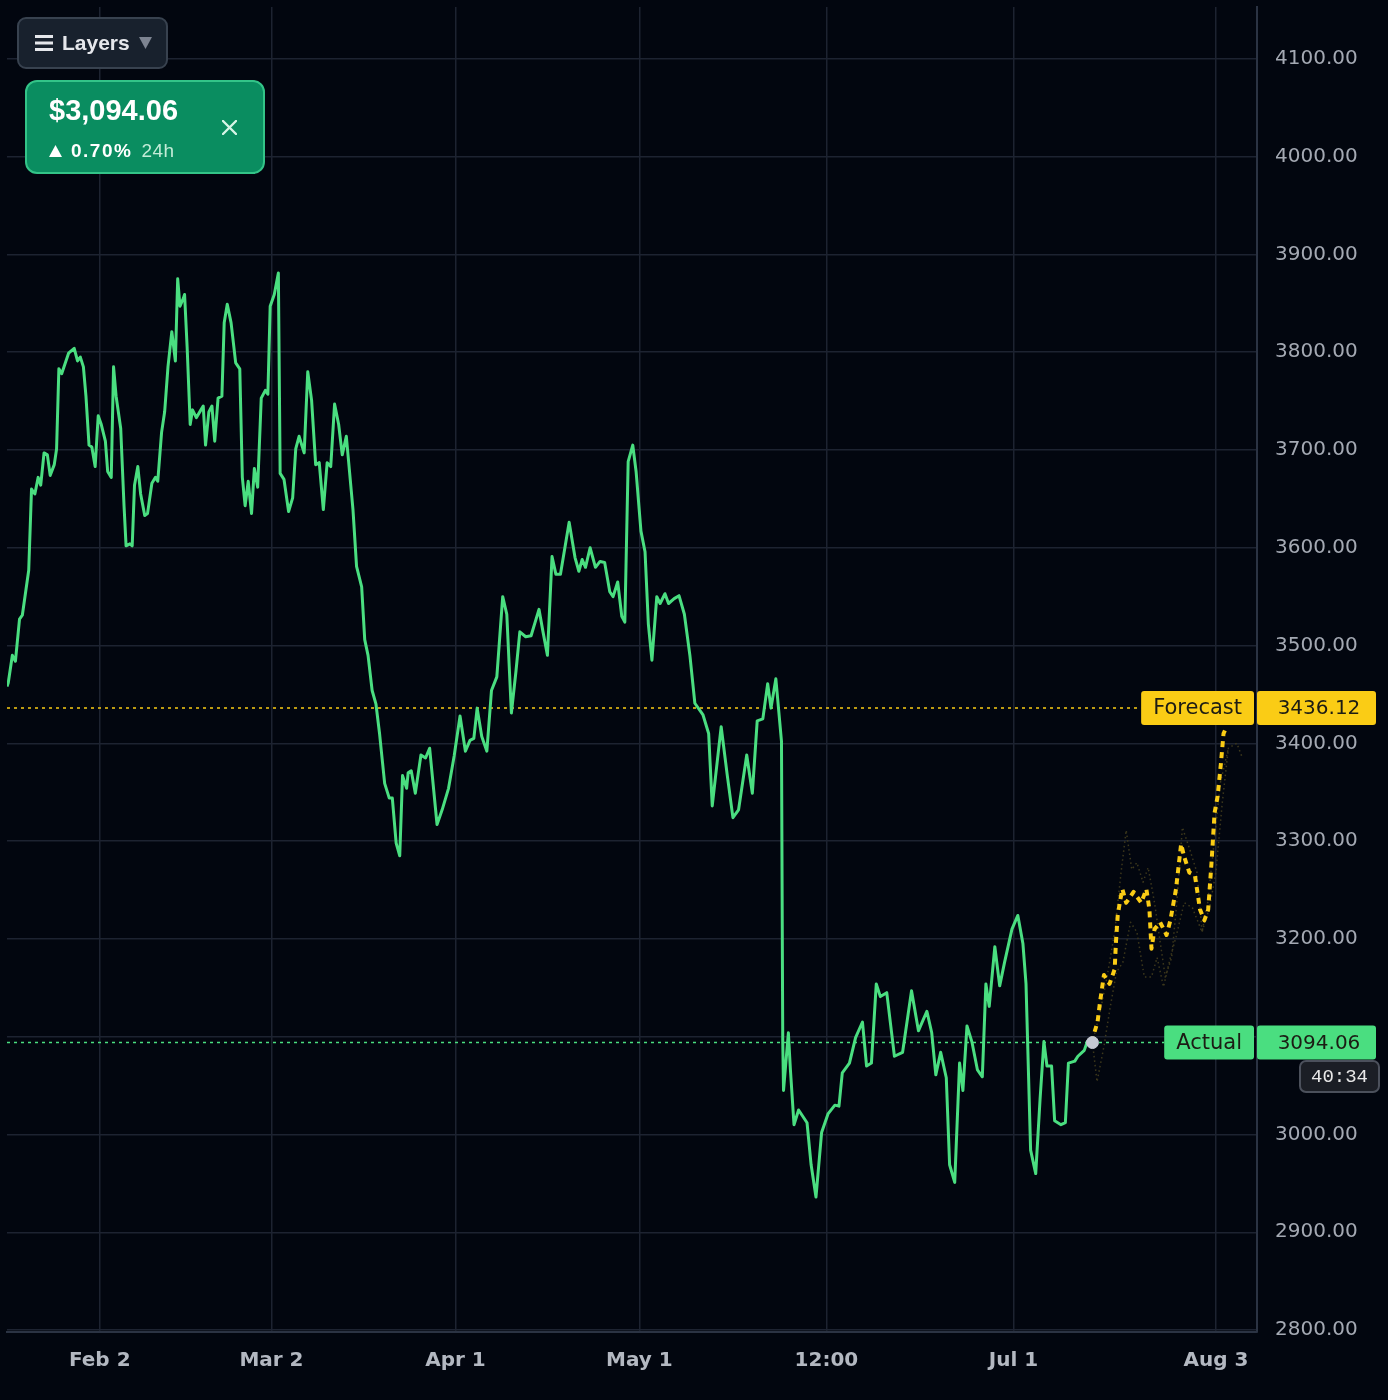 The width and height of the screenshot is (1388, 1400). Describe the element at coordinates (1198, 707) in the screenshot. I see `ref-line-label: Forecast` at that location.